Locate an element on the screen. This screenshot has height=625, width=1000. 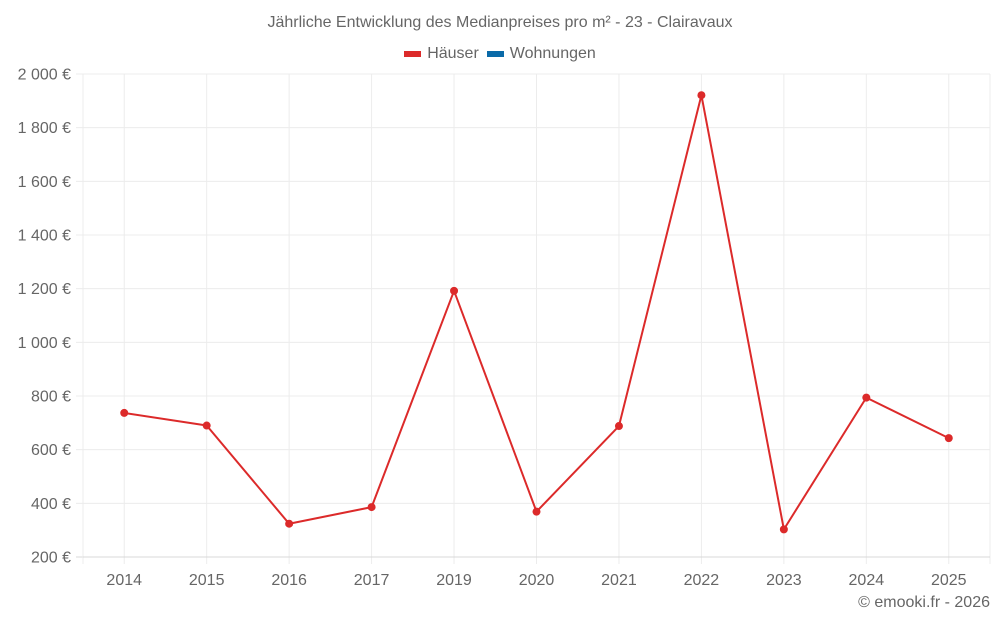
x-tick-label: 2022 is located at coordinates (702, 580).